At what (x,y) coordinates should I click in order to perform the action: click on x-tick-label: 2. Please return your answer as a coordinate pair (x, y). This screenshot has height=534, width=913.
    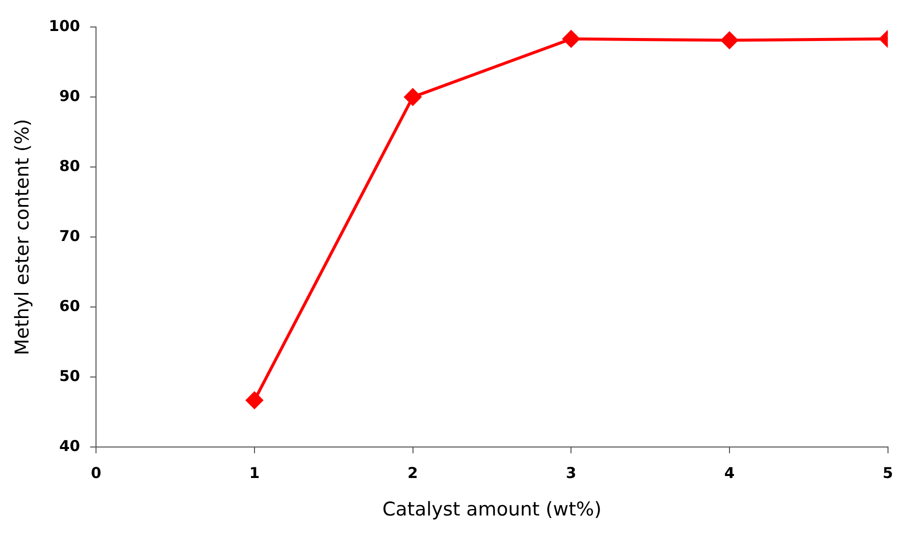
    Looking at the image, I should click on (413, 473).